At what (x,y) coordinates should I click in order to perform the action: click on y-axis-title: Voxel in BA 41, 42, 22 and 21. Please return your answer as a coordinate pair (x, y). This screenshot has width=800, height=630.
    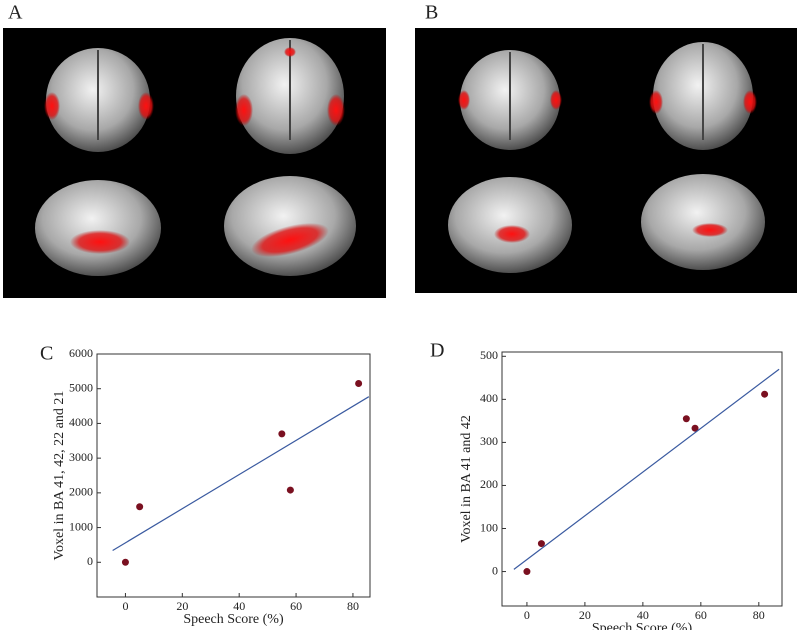
    Looking at the image, I should click on (59, 476).